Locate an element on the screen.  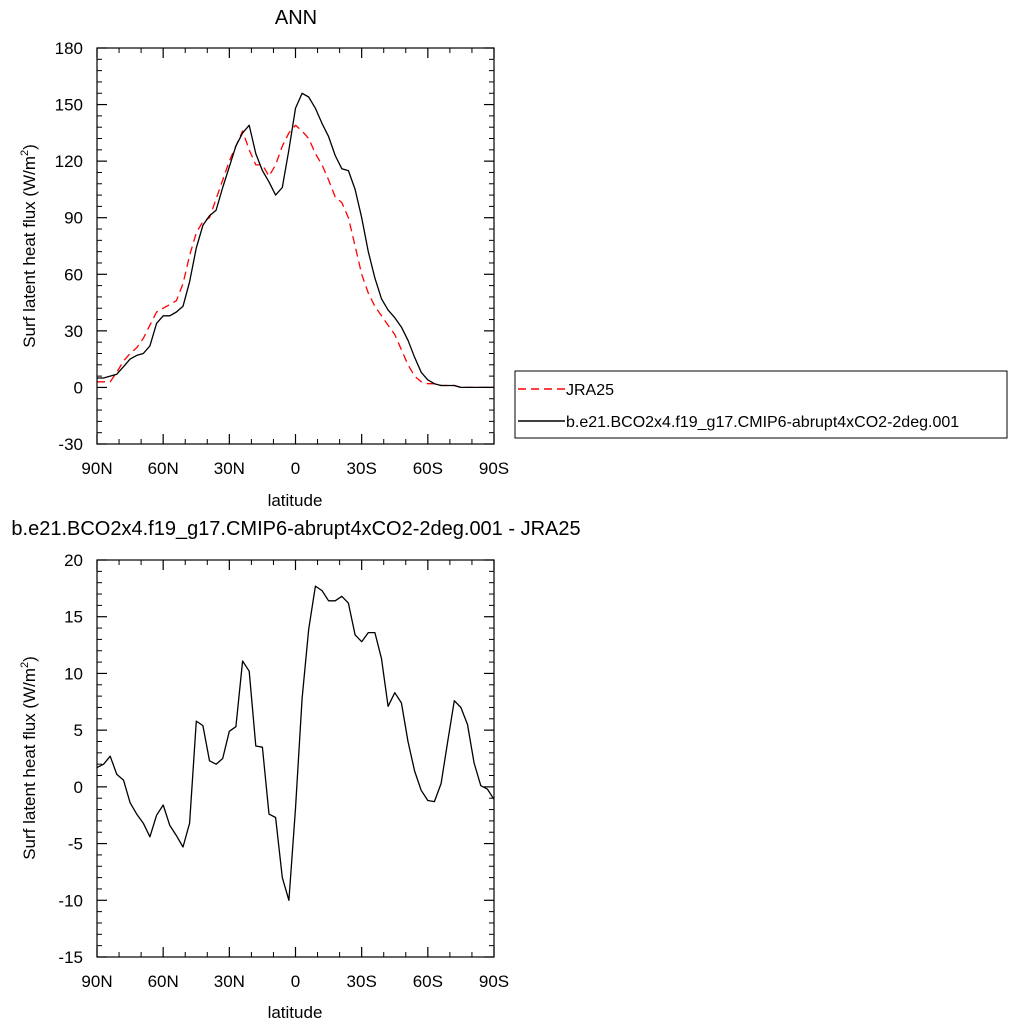
bottom-y-tick-label: 20 is located at coordinates (73, 560).